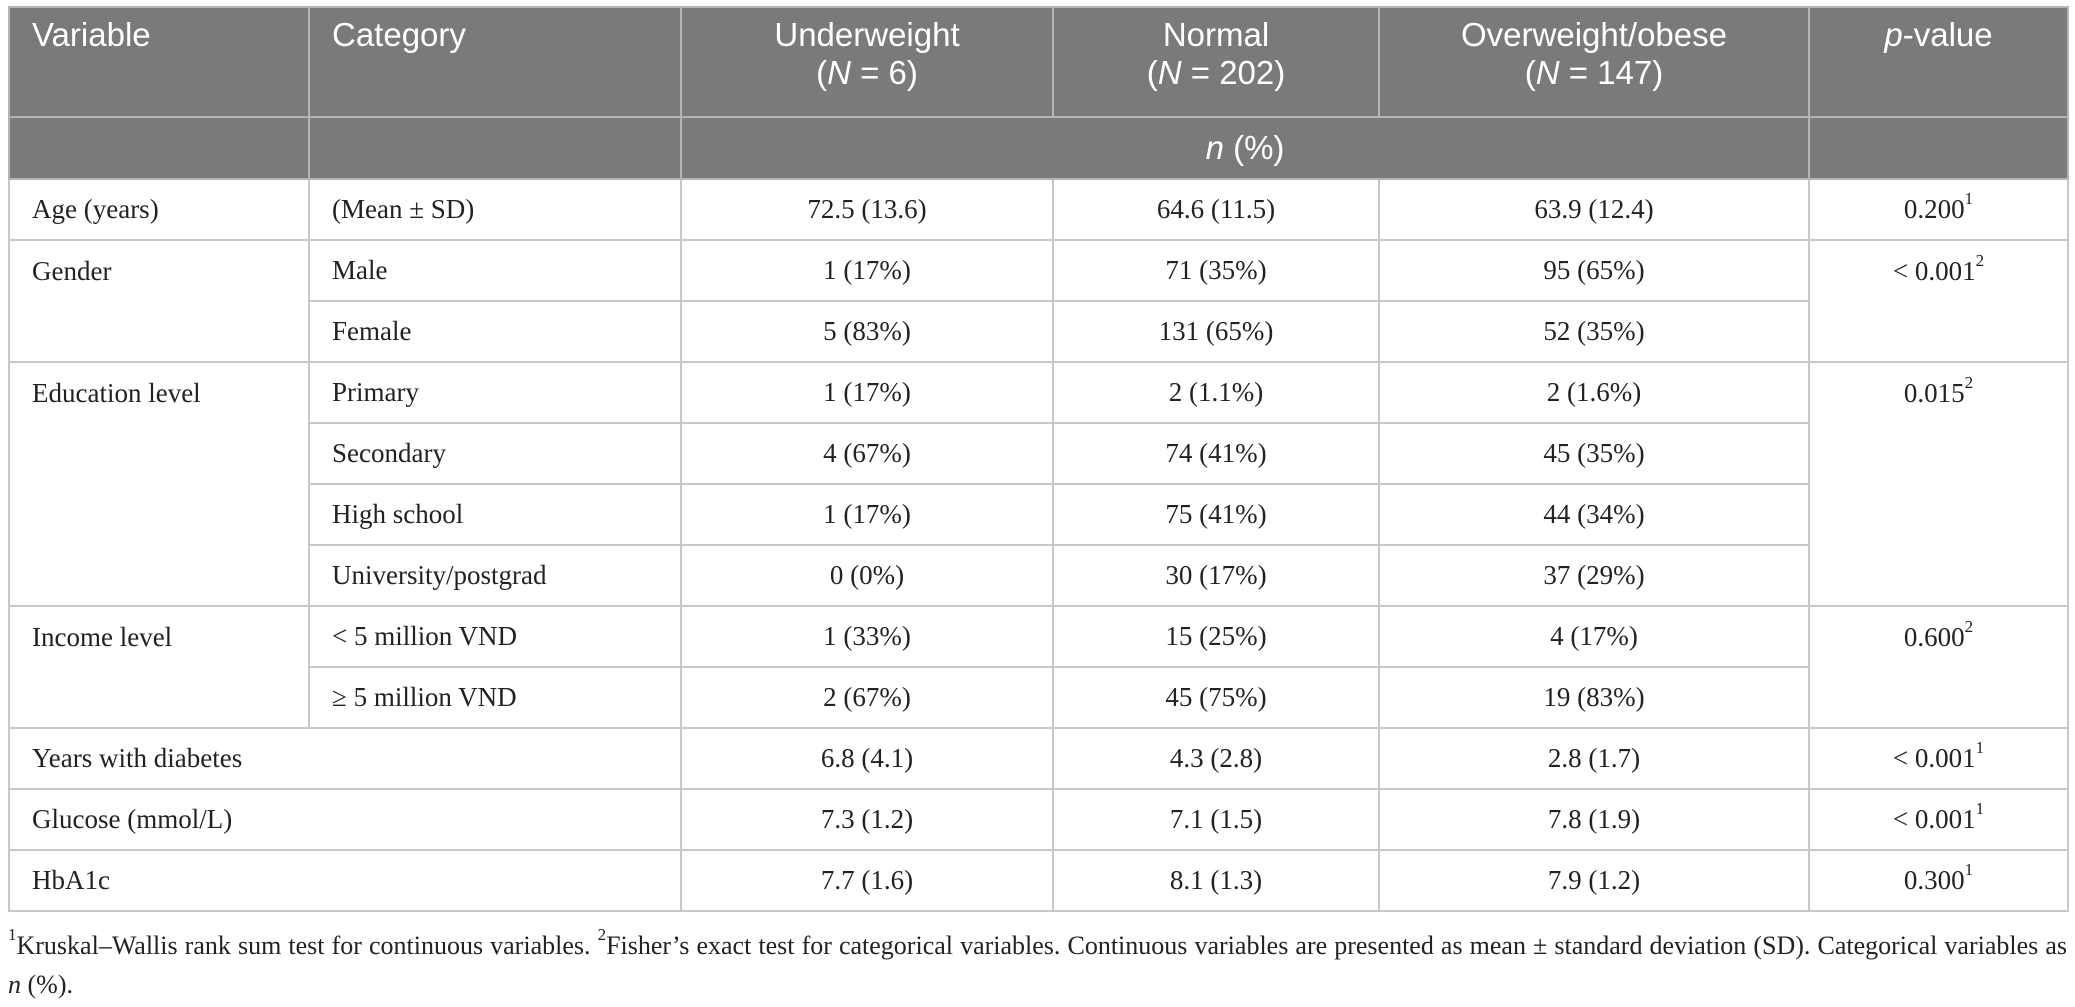  What do you see at coordinates (47, 984) in the screenshot?
I see `footnote-text-3: (%).` at bounding box center [47, 984].